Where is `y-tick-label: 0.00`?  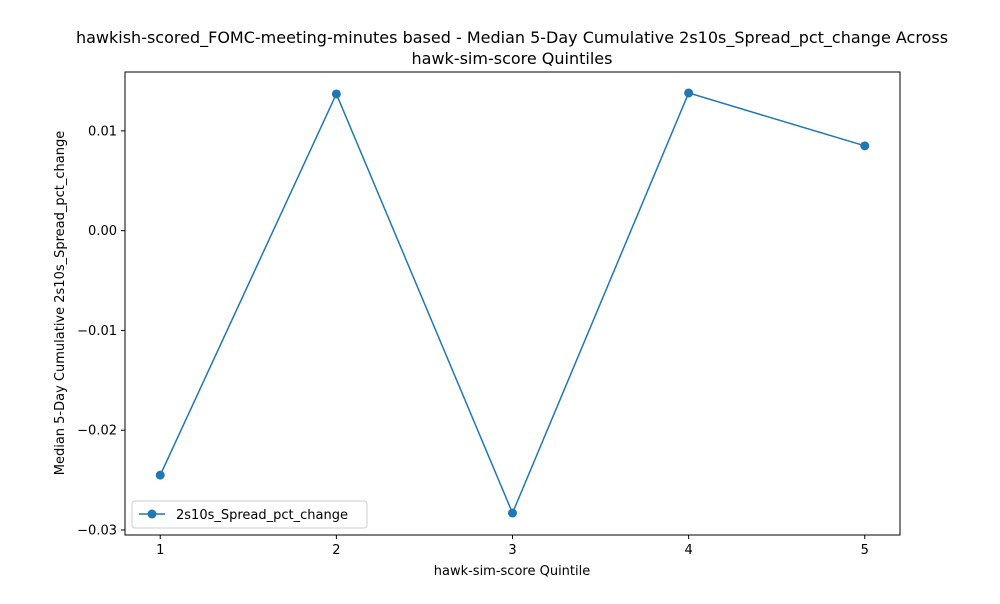 y-tick-label: 0.00 is located at coordinates (102, 231).